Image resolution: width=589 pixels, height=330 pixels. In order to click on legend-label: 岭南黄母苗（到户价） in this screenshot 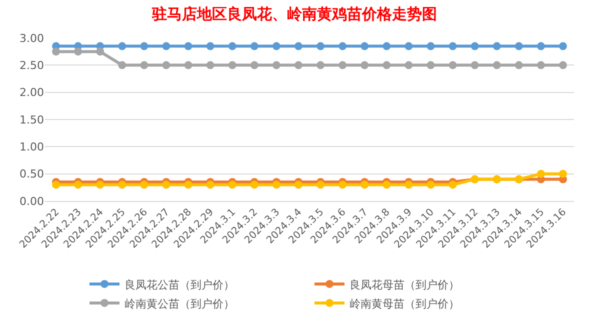, I will do `click(405, 303)`.